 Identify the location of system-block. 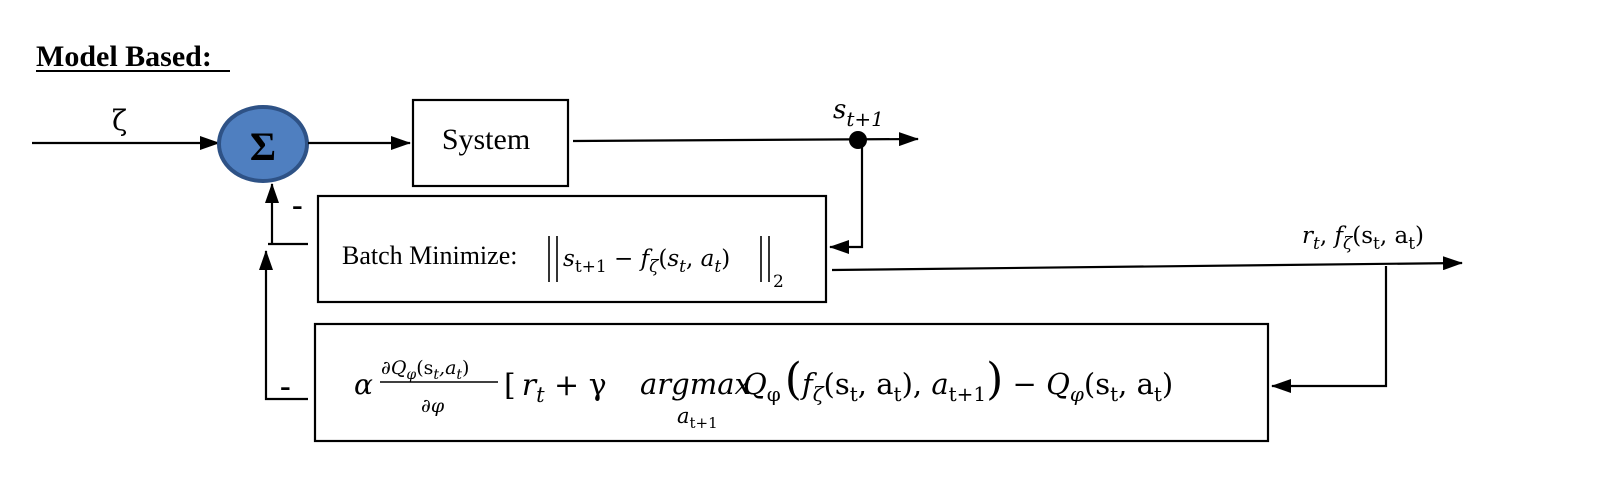
(490, 143).